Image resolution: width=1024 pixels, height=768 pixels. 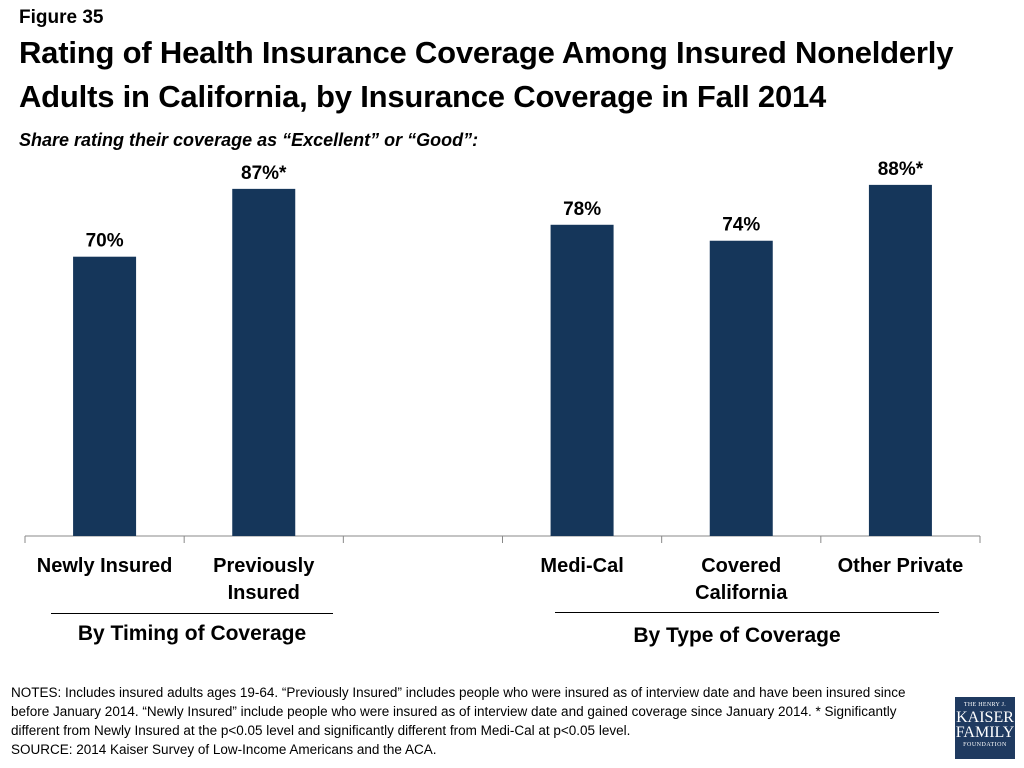 I want to click on x-tick-label: California, so click(x=741, y=593).